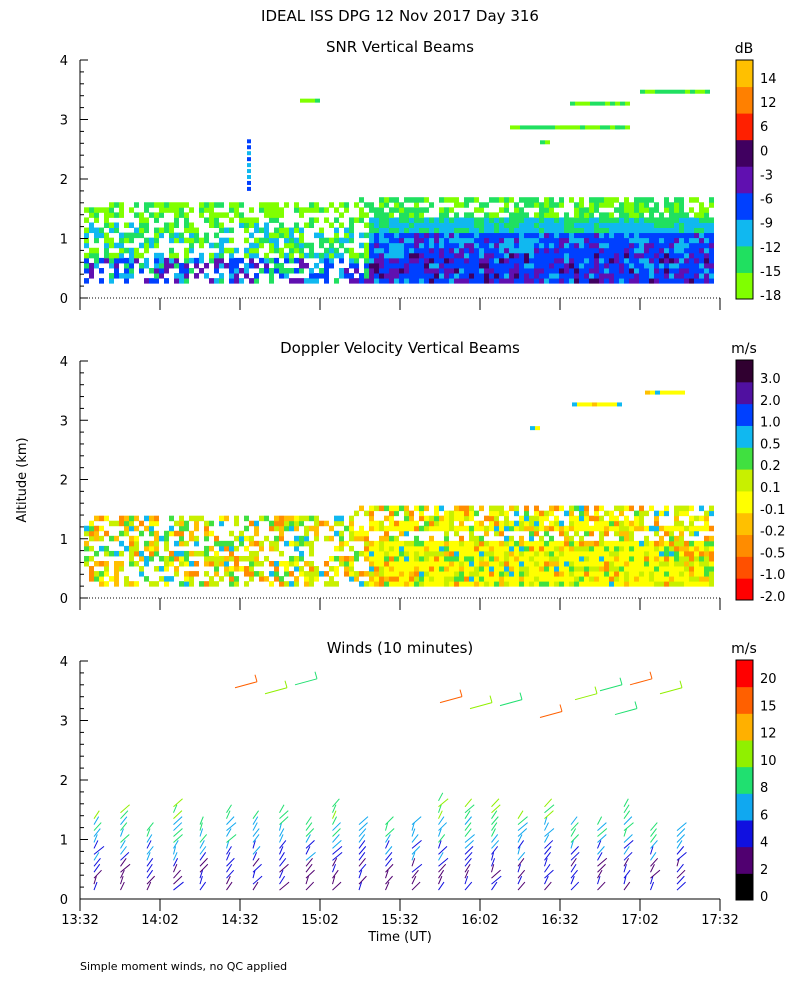  I want to click on colorbar-label: 0.5, so click(770, 444).